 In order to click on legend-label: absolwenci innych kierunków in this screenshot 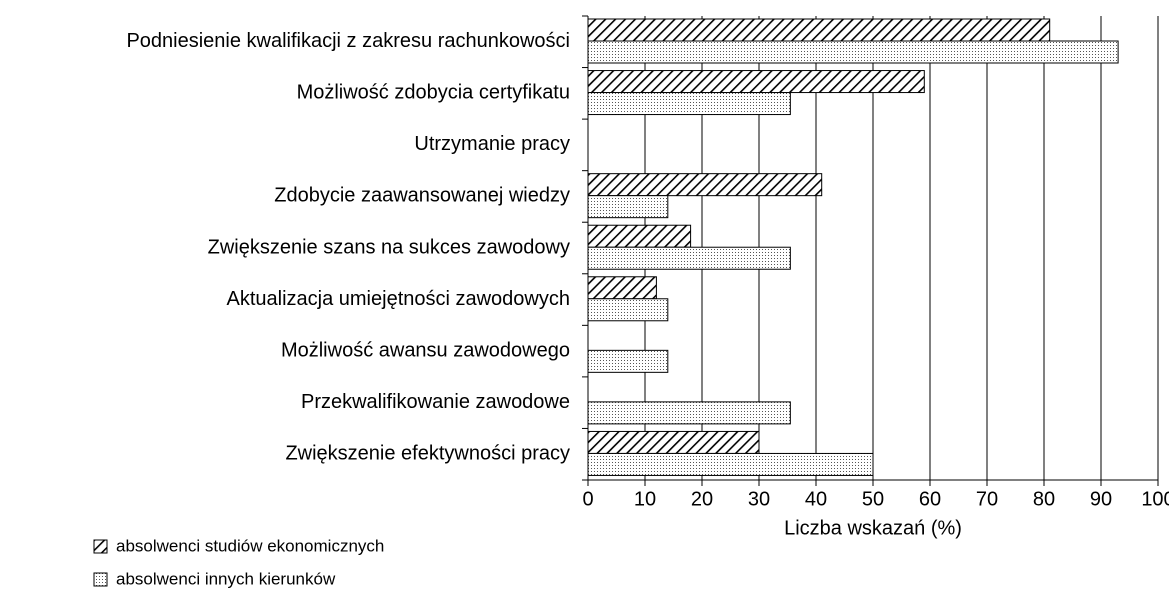, I will do `click(226, 578)`.